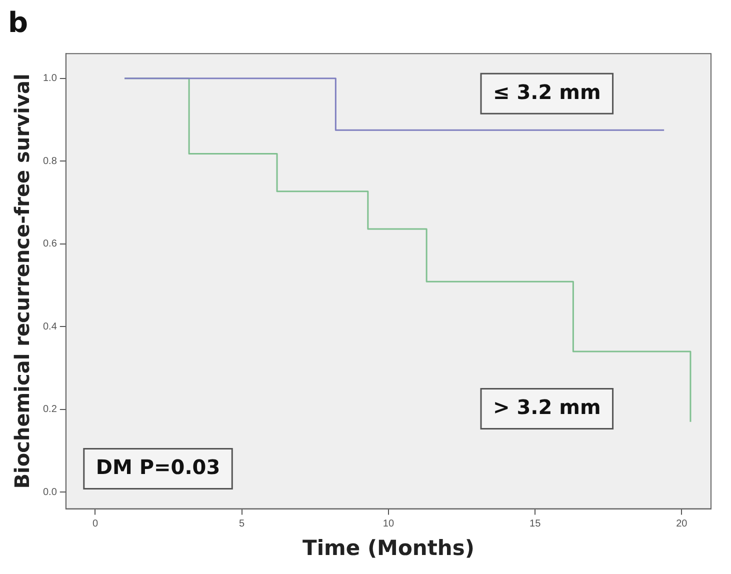  Describe the element at coordinates (536, 524) in the screenshot. I see `x-tick-label: 15` at that location.